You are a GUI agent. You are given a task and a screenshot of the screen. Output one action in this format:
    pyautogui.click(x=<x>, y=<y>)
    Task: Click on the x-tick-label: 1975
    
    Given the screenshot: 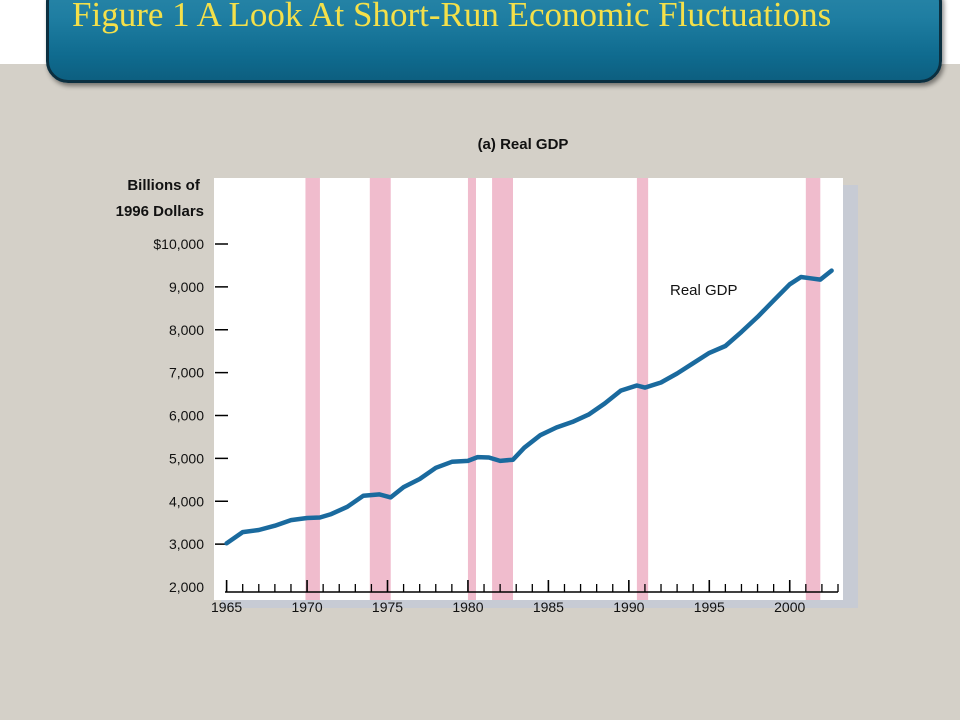 What is the action you would take?
    pyautogui.click(x=387, y=607)
    